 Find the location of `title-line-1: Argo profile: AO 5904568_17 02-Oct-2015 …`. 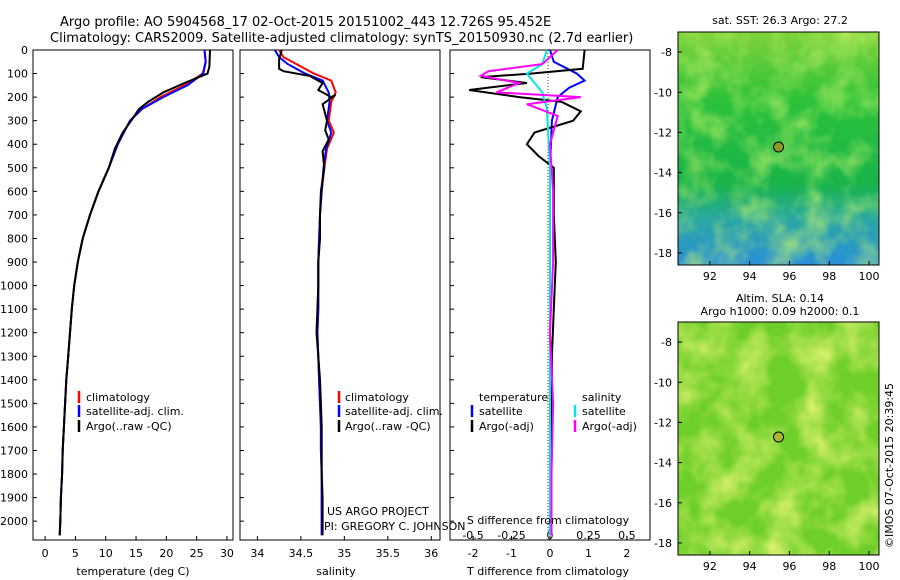

title-line-1: Argo profile: AO 5904568_17 02-Oct-2015 … is located at coordinates (305, 22).